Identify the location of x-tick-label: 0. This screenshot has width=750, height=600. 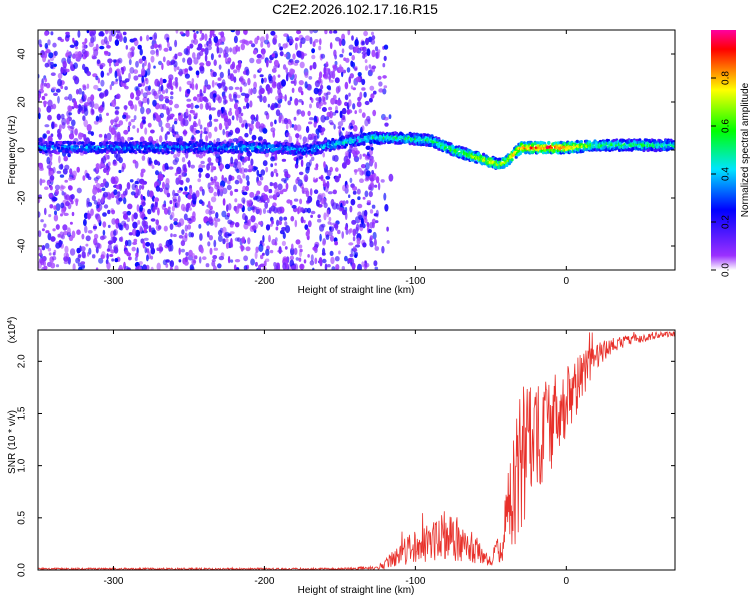
(567, 281).